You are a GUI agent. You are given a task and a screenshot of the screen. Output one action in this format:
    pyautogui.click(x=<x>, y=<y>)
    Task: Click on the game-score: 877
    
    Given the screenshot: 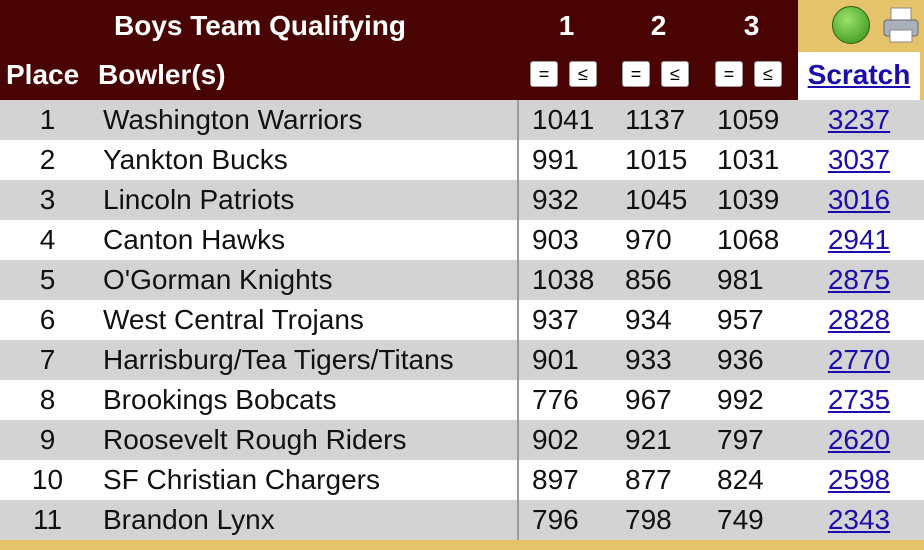 What is the action you would take?
    pyautogui.click(x=648, y=479)
    